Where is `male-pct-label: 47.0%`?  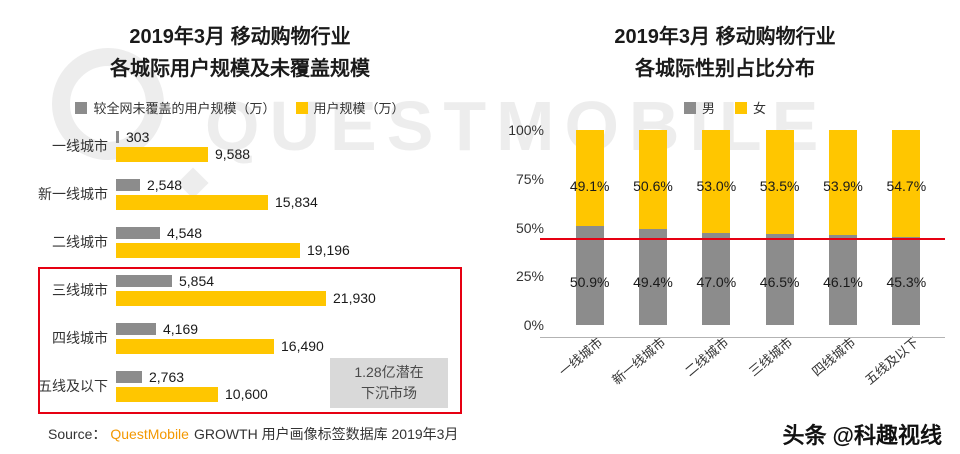 male-pct-label: 47.0% is located at coordinates (716, 282).